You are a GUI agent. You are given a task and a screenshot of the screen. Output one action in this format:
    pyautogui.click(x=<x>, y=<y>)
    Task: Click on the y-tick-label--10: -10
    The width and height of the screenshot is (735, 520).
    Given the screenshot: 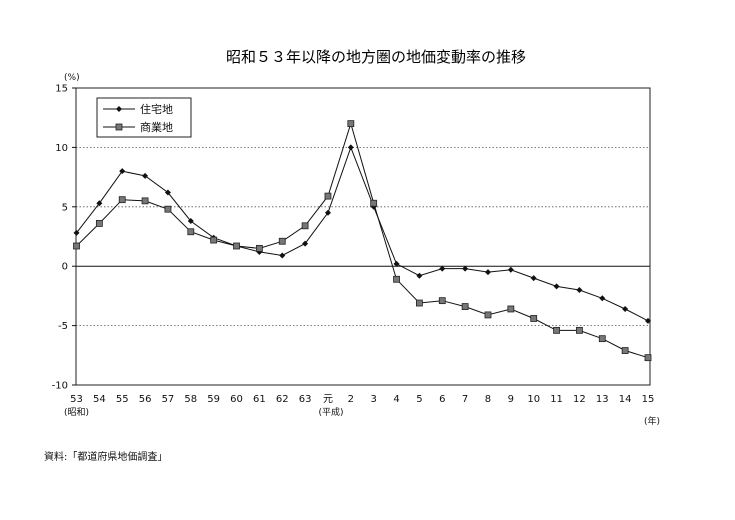 What is the action you would take?
    pyautogui.click(x=60, y=386)
    